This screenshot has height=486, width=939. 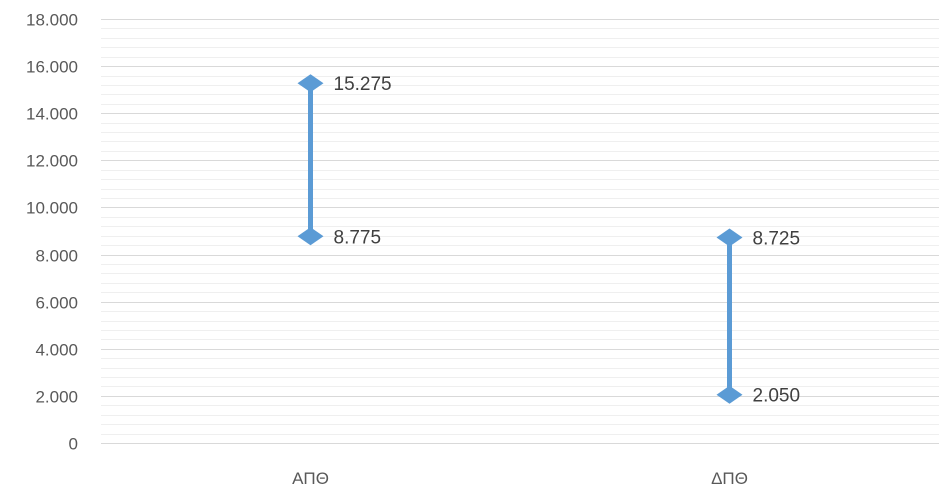 I want to click on y-tick-label: 12.000, so click(x=52, y=161).